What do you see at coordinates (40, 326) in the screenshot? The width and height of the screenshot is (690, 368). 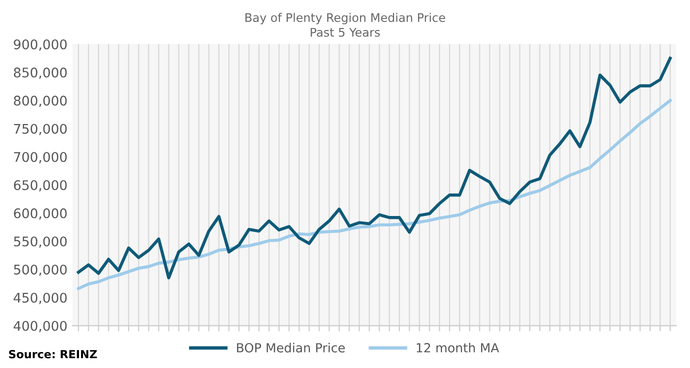 I see `y-tick-label: 400,000` at bounding box center [40, 326].